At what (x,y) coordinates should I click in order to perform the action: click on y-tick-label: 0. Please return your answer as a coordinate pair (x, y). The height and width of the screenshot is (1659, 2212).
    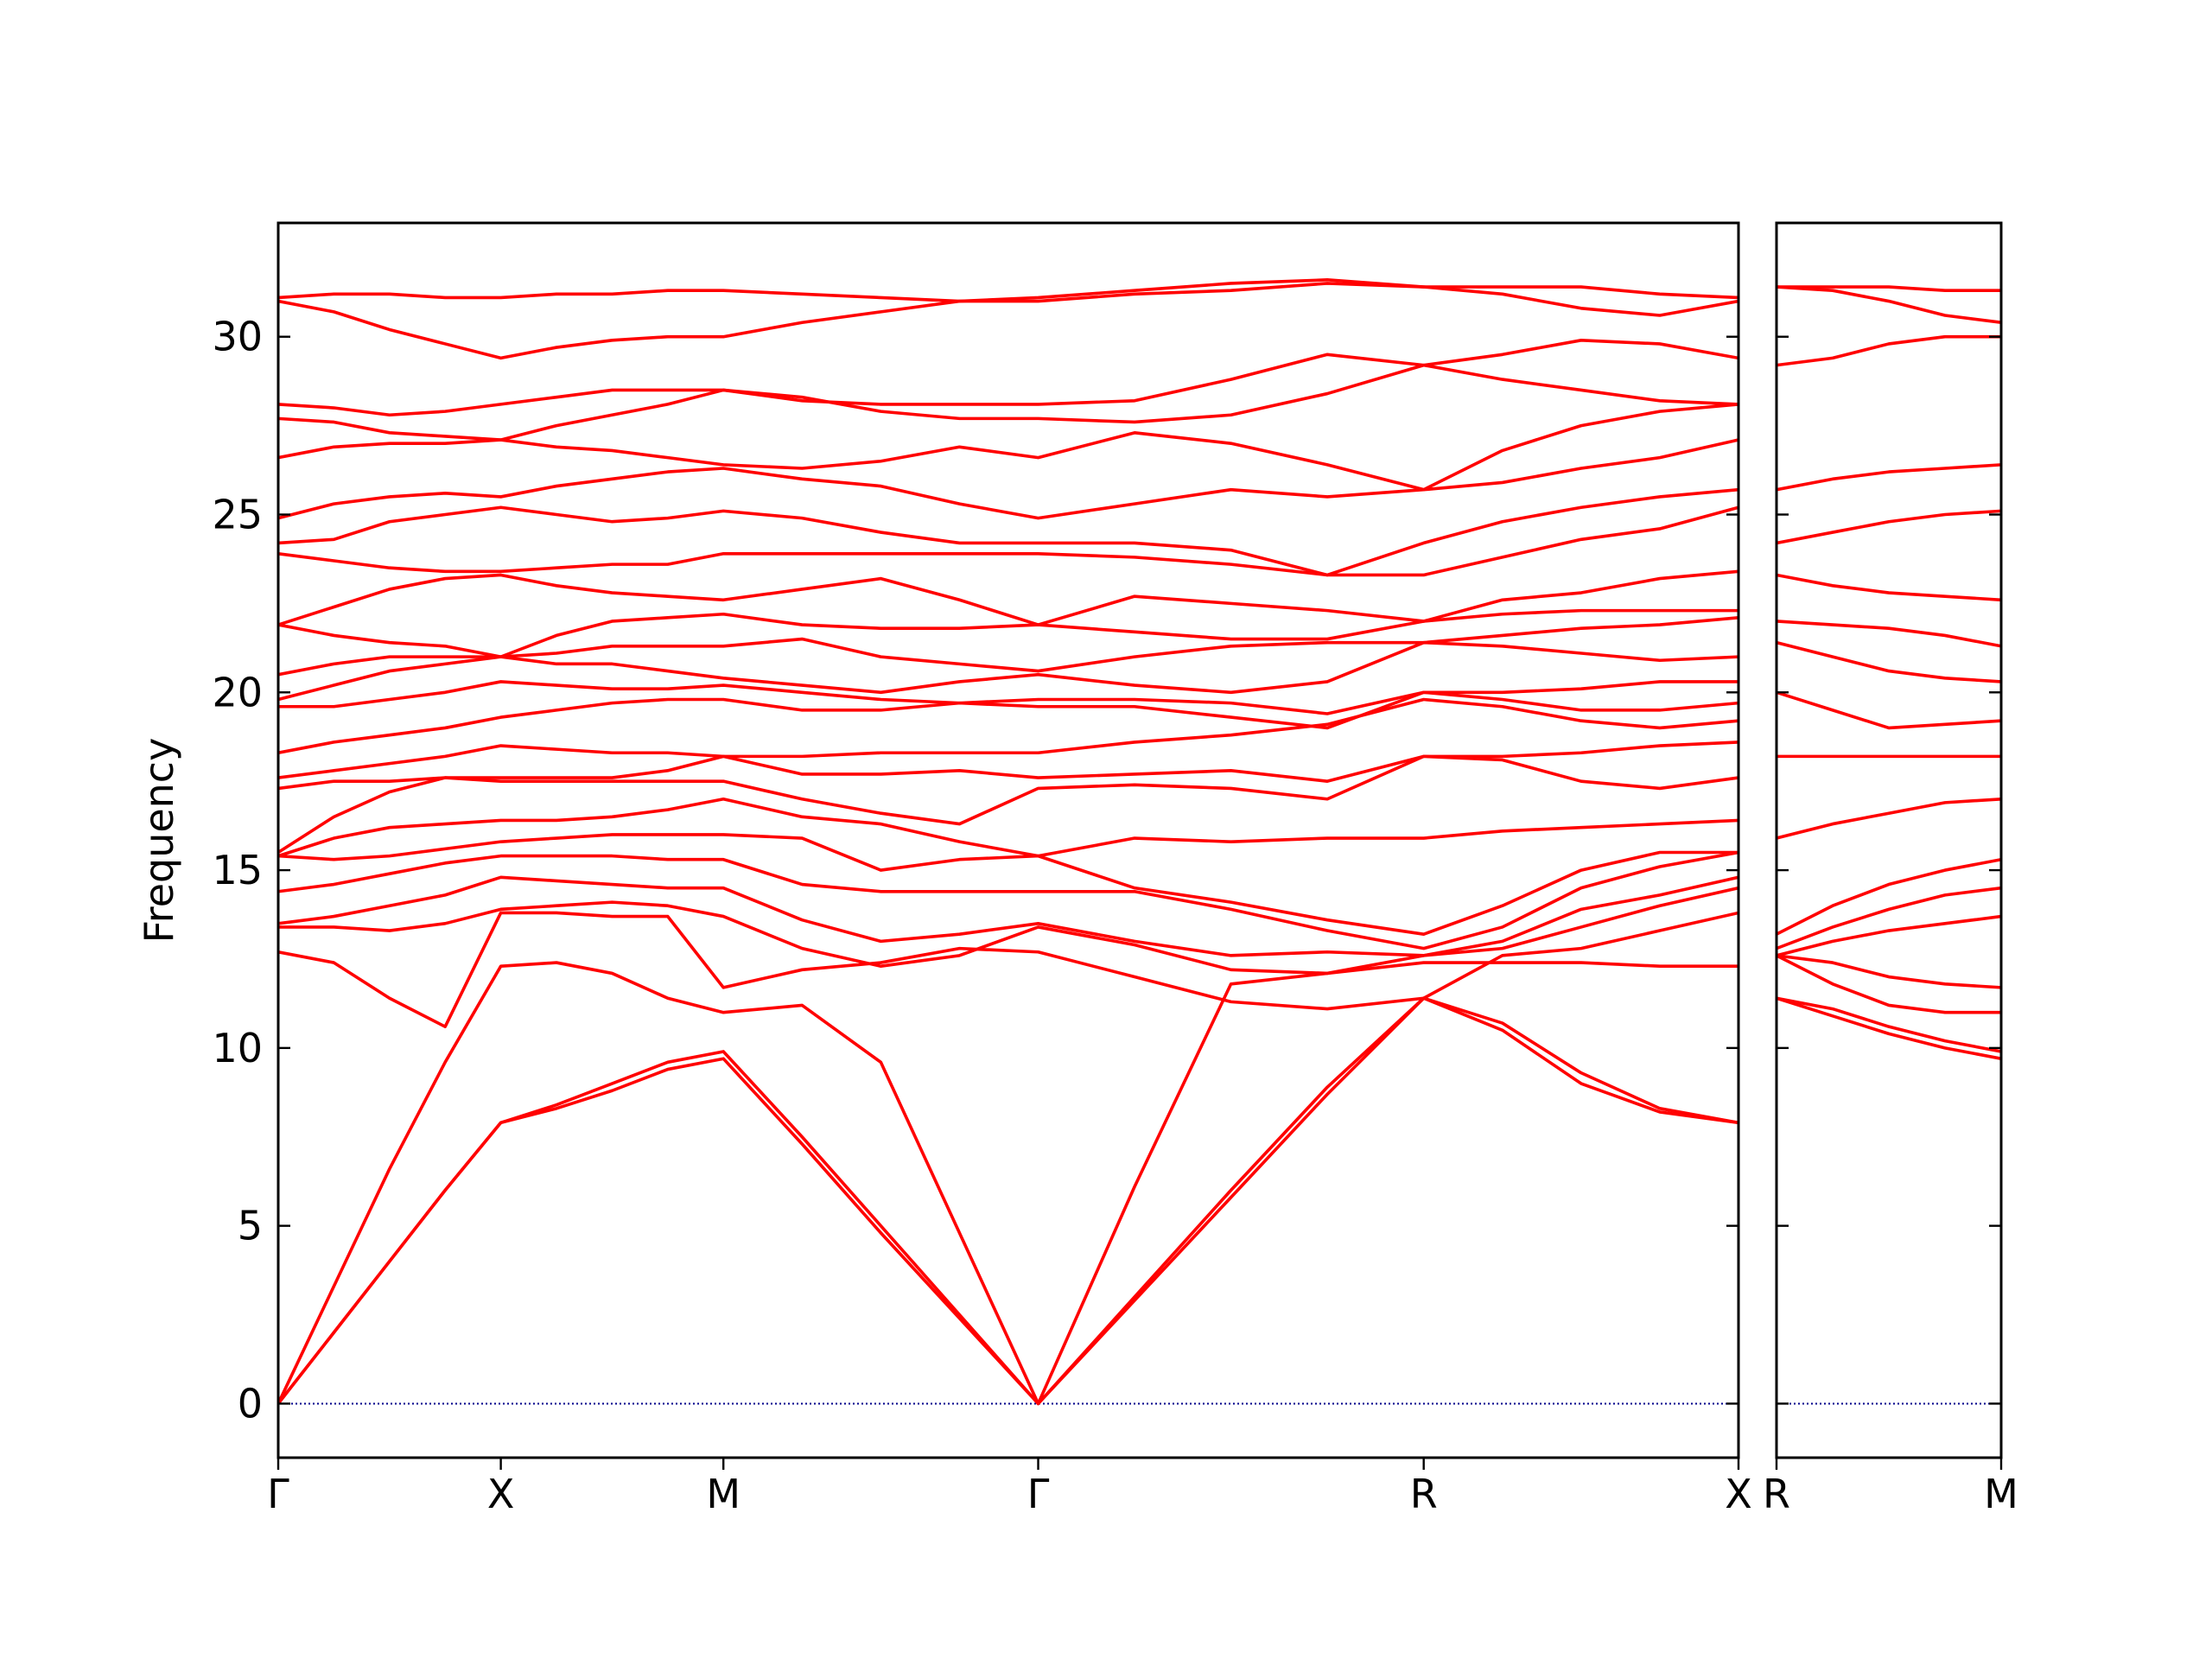
    Looking at the image, I should click on (250, 1403).